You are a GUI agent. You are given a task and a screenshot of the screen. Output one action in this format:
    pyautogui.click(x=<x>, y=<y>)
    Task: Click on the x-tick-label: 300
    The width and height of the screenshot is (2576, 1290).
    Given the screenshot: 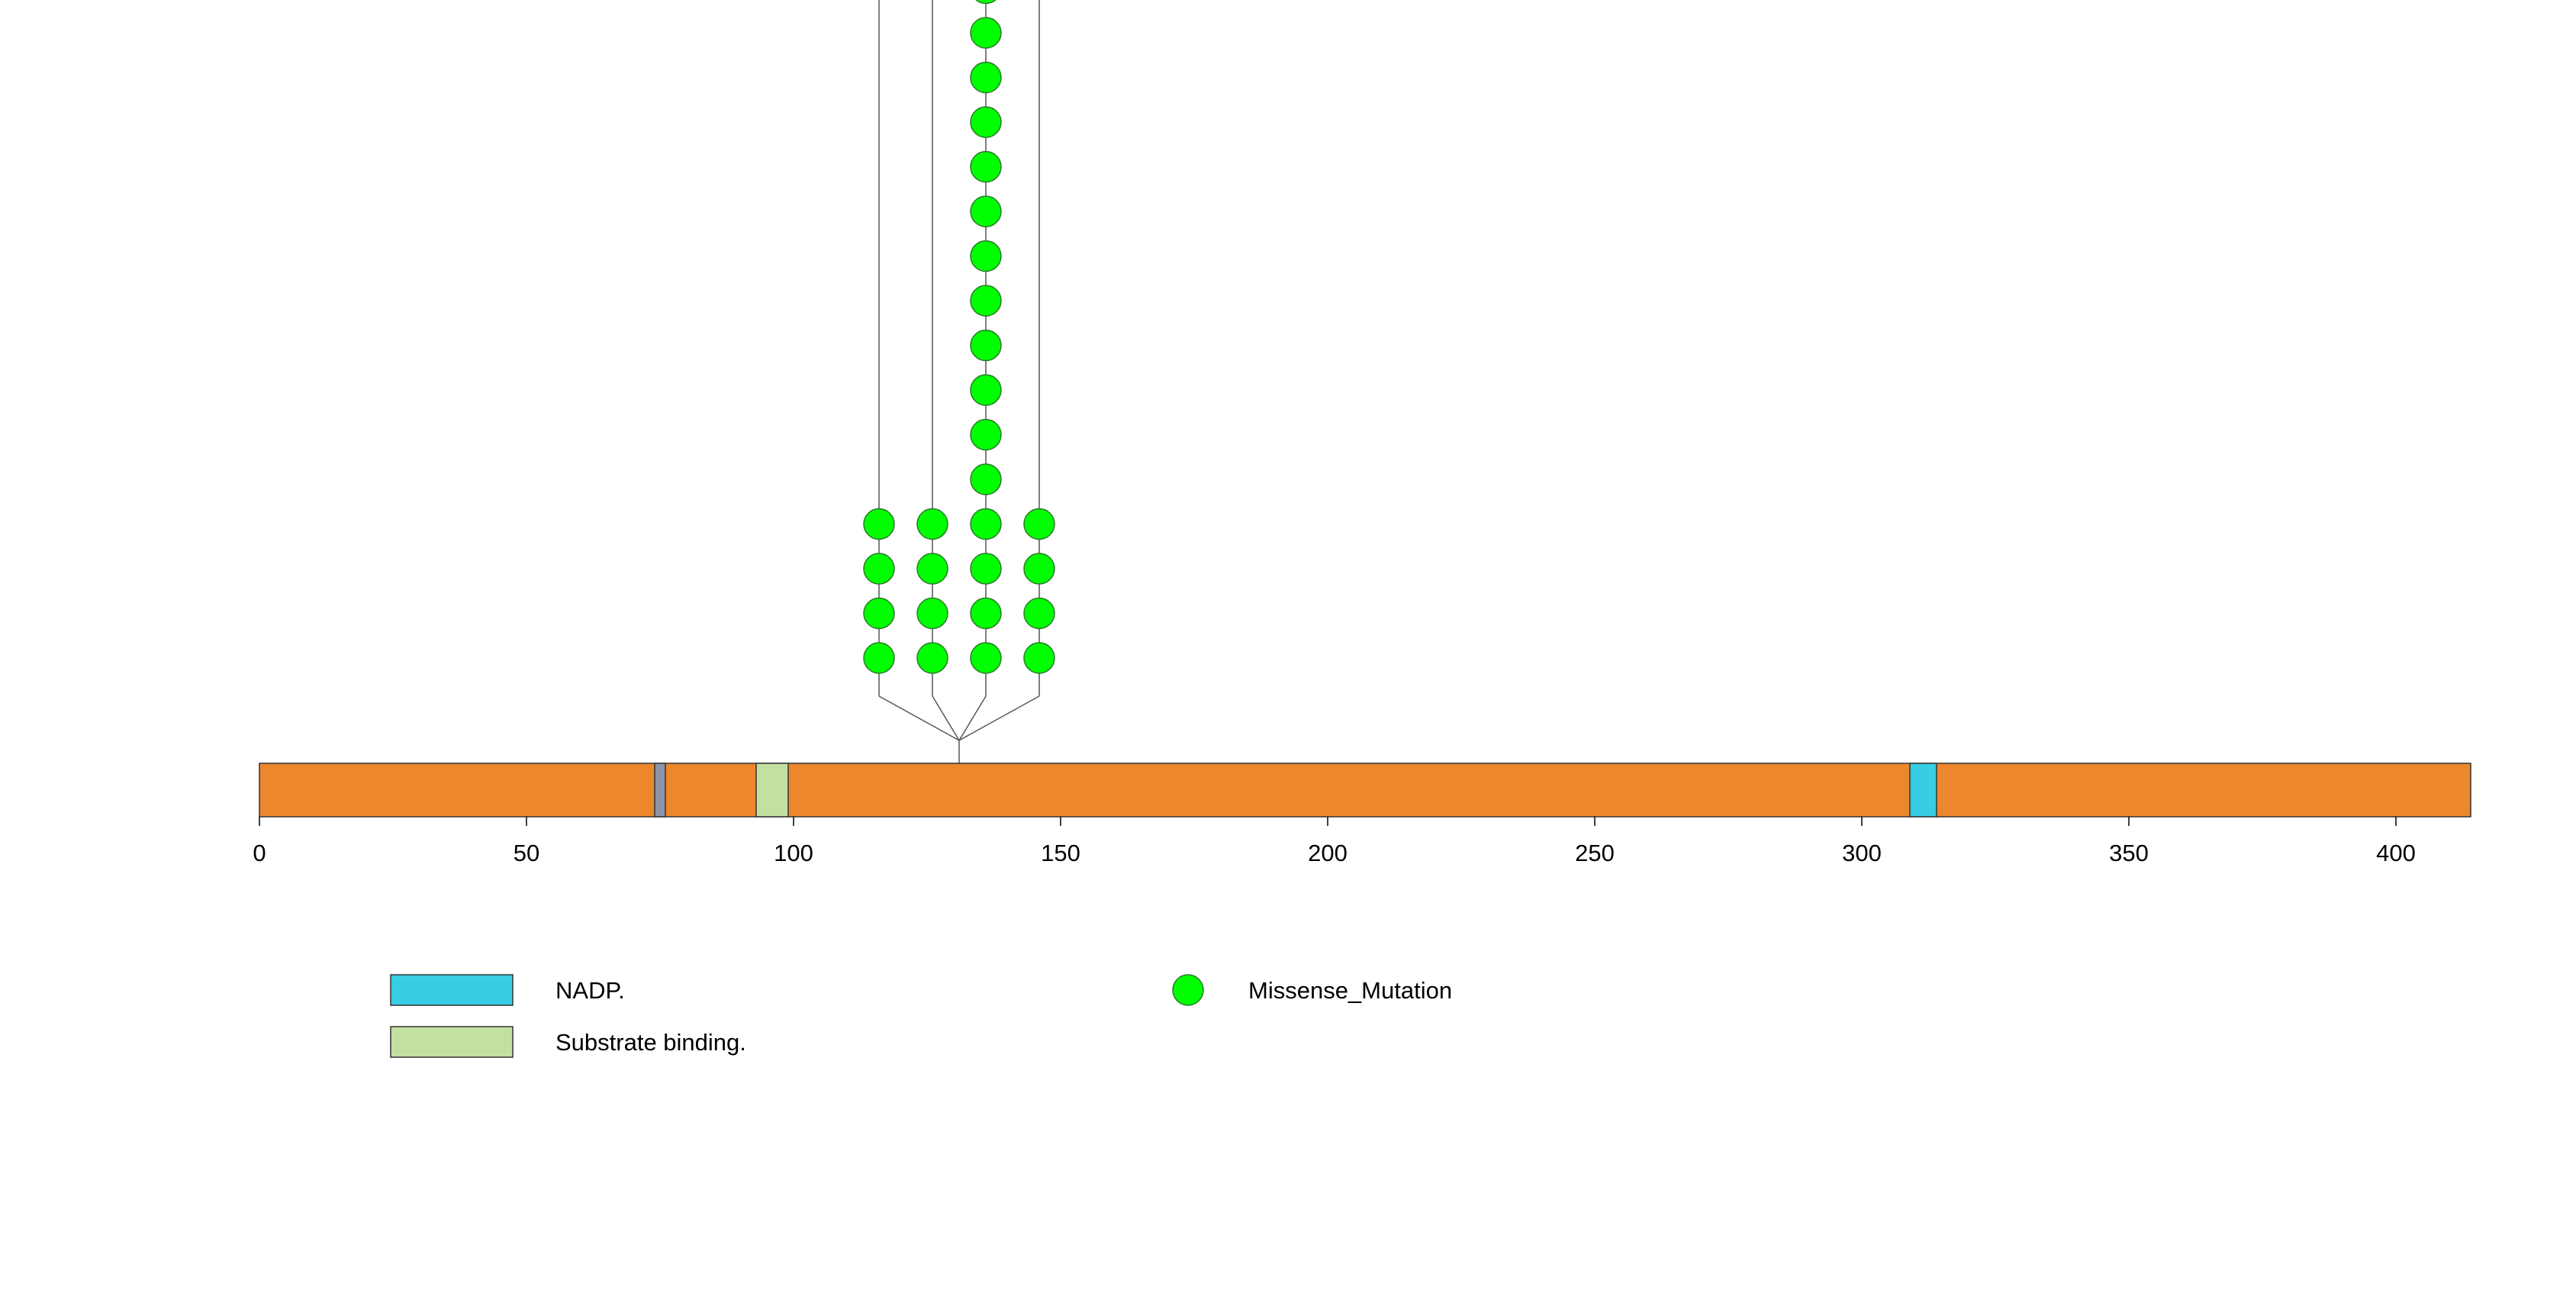 What is the action you would take?
    pyautogui.click(x=1862, y=853)
    